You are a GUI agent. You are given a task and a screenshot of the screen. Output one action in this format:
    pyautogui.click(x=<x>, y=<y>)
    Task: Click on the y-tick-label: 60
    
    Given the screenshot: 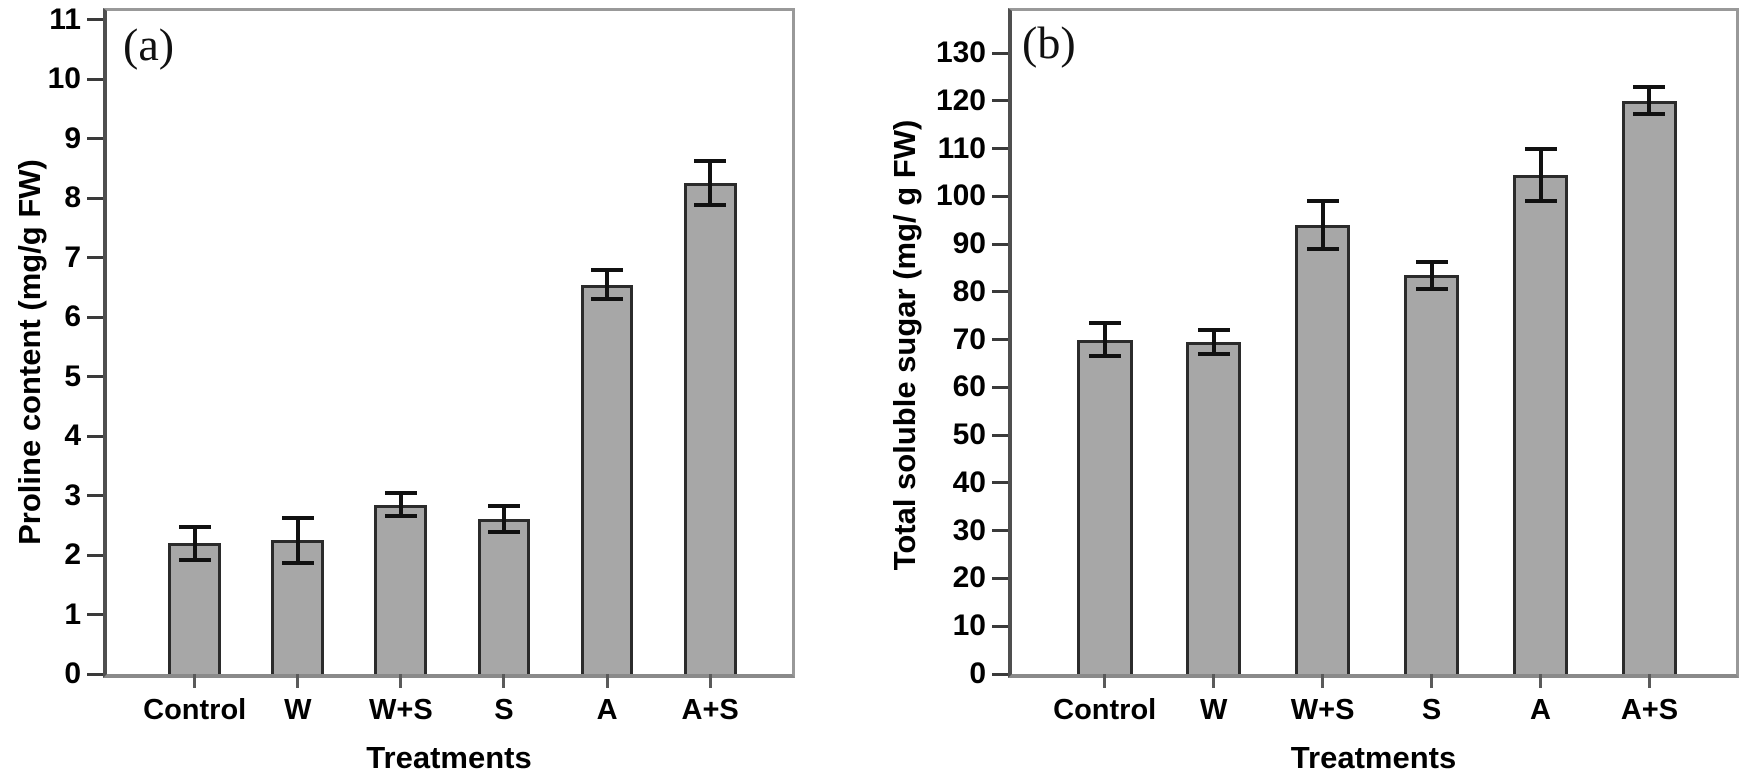 What is the action you would take?
    pyautogui.click(x=969, y=387)
    